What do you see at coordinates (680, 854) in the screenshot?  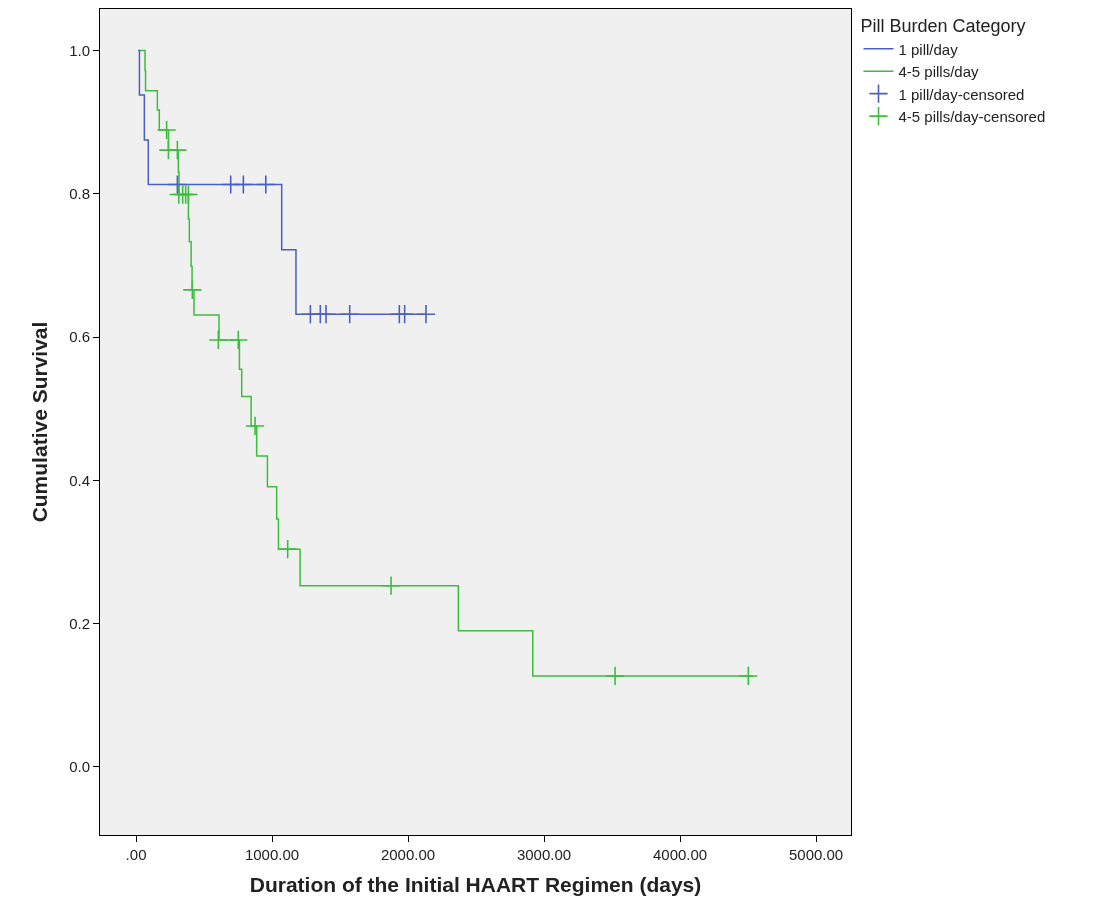 I see `x-tick-label: 4000.00` at bounding box center [680, 854].